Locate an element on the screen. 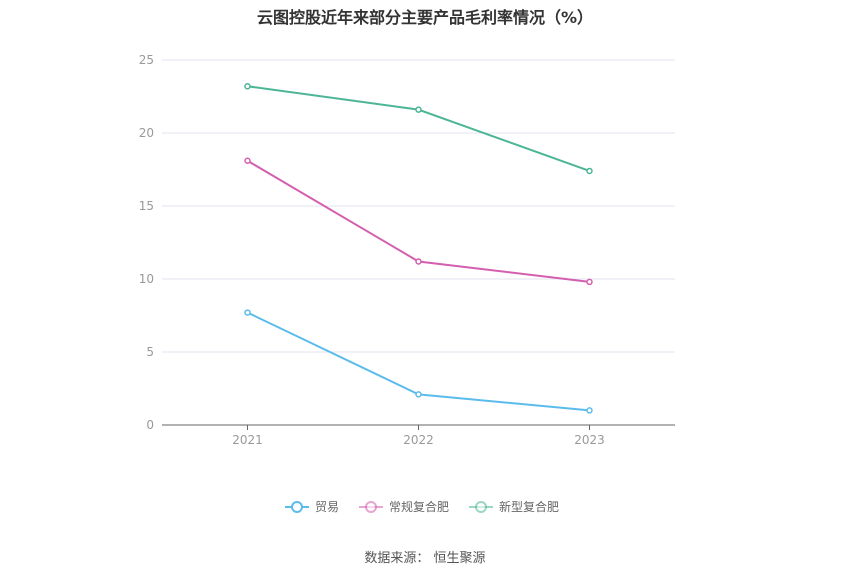  x-tick-label: 2021 is located at coordinates (247, 440).